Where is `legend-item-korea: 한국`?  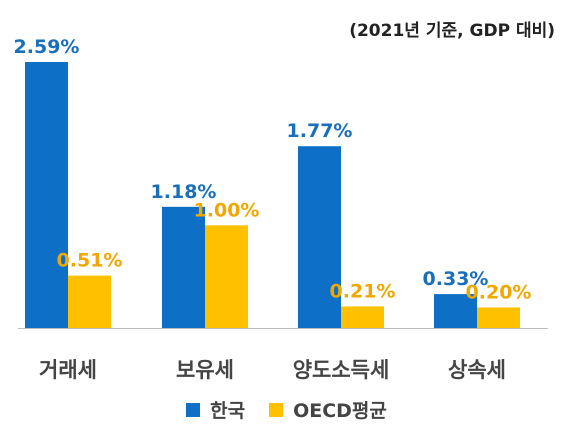
legend-item-korea: 한국 is located at coordinates (215, 409).